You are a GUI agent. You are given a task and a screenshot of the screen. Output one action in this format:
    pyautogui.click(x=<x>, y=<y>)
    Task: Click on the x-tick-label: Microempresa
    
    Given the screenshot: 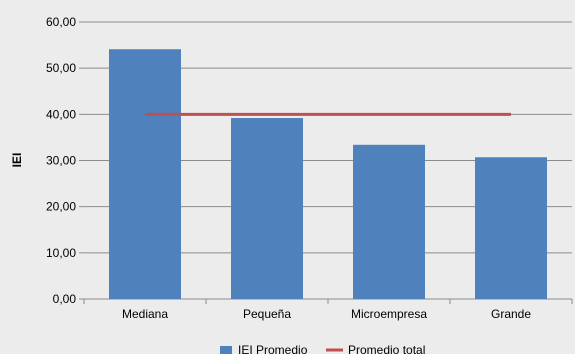 What is the action you would take?
    pyautogui.click(x=389, y=314)
    